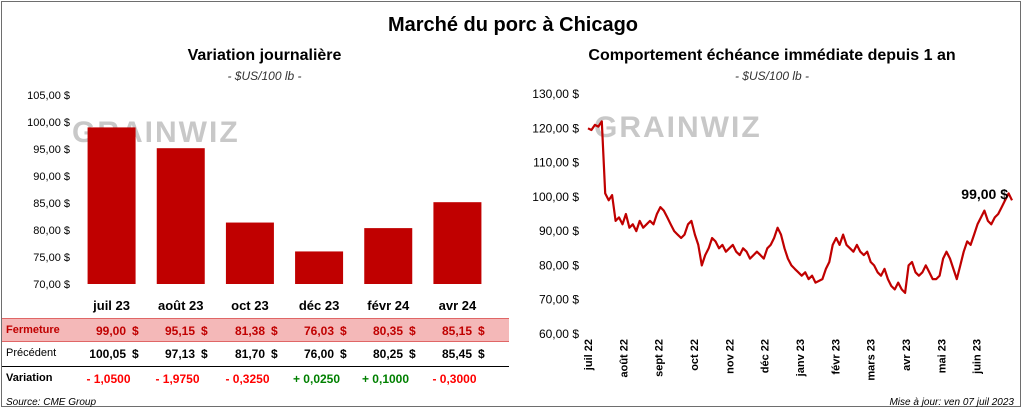 The image size is (1024, 410). Describe the element at coordinates (942, 356) in the screenshot. I see `x-tick-label: mai 23` at that location.